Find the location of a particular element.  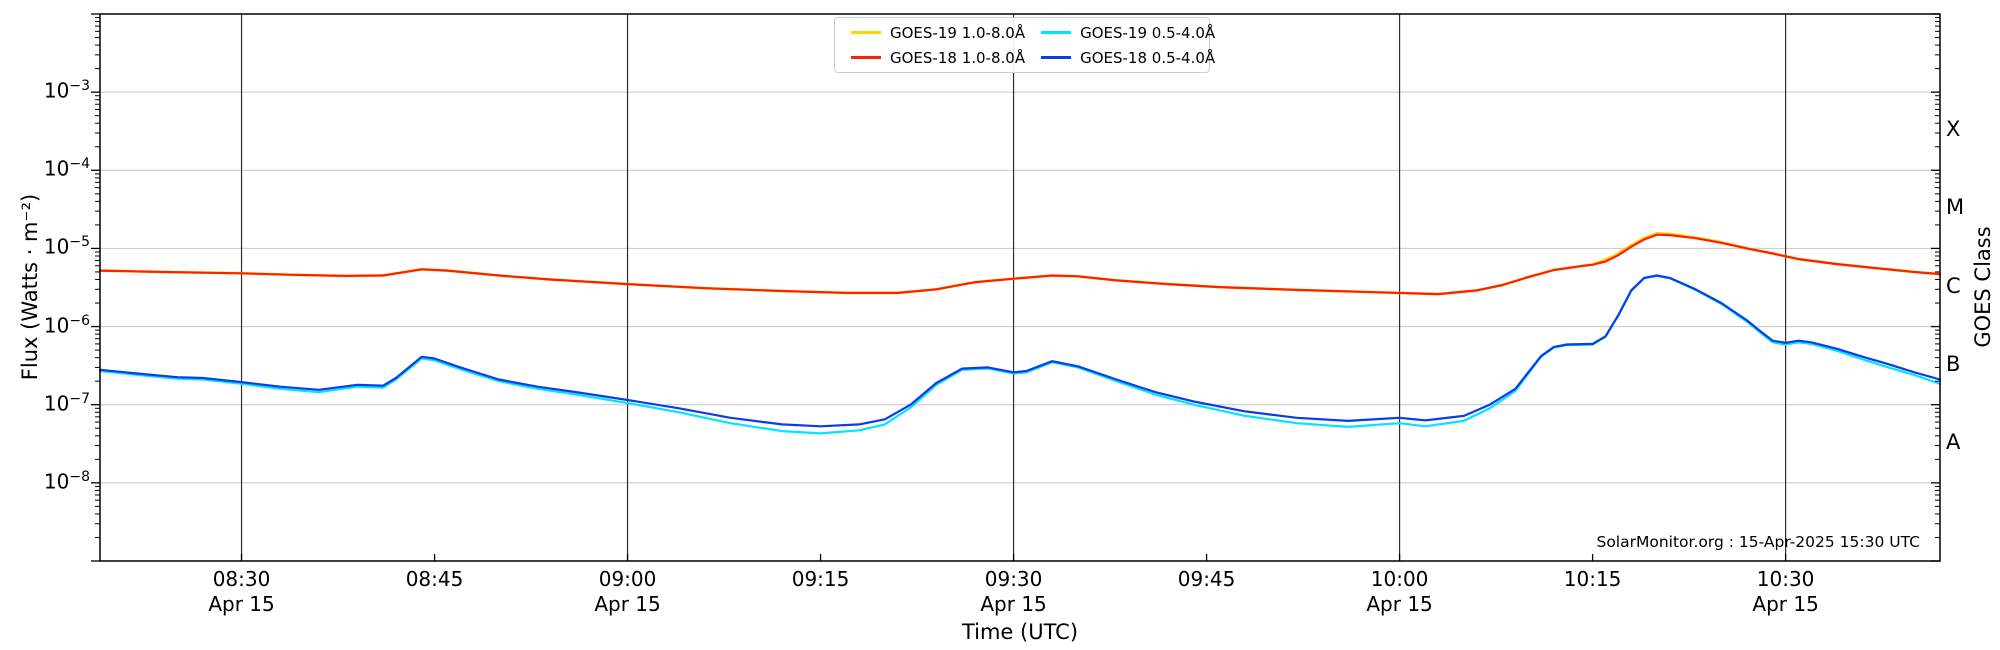

legend-label: GOES-18 1.0-8.0Å is located at coordinates (958, 57).